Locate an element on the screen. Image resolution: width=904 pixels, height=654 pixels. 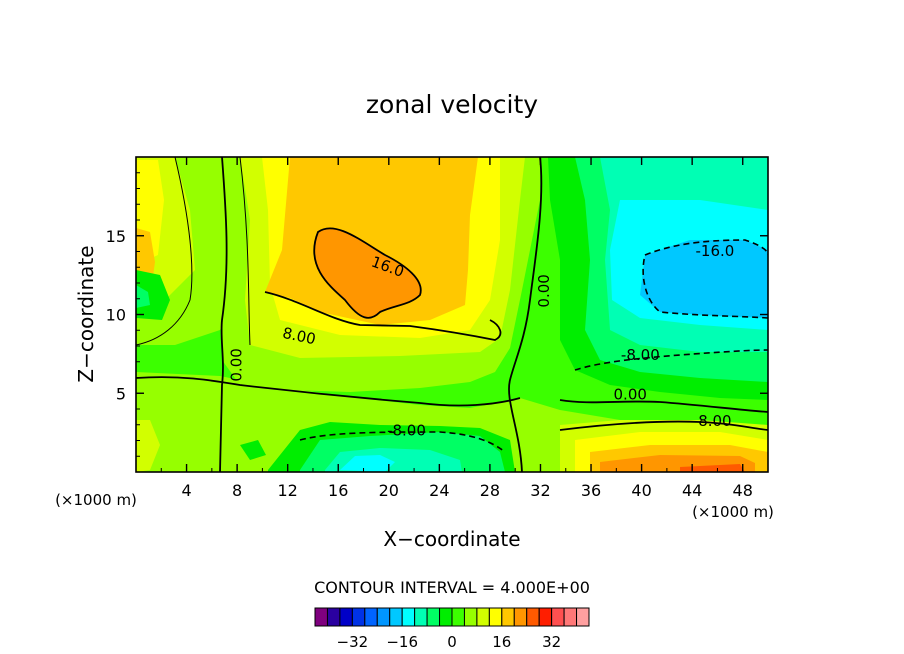
contour-line-0-center is located at coordinates (525, 314).